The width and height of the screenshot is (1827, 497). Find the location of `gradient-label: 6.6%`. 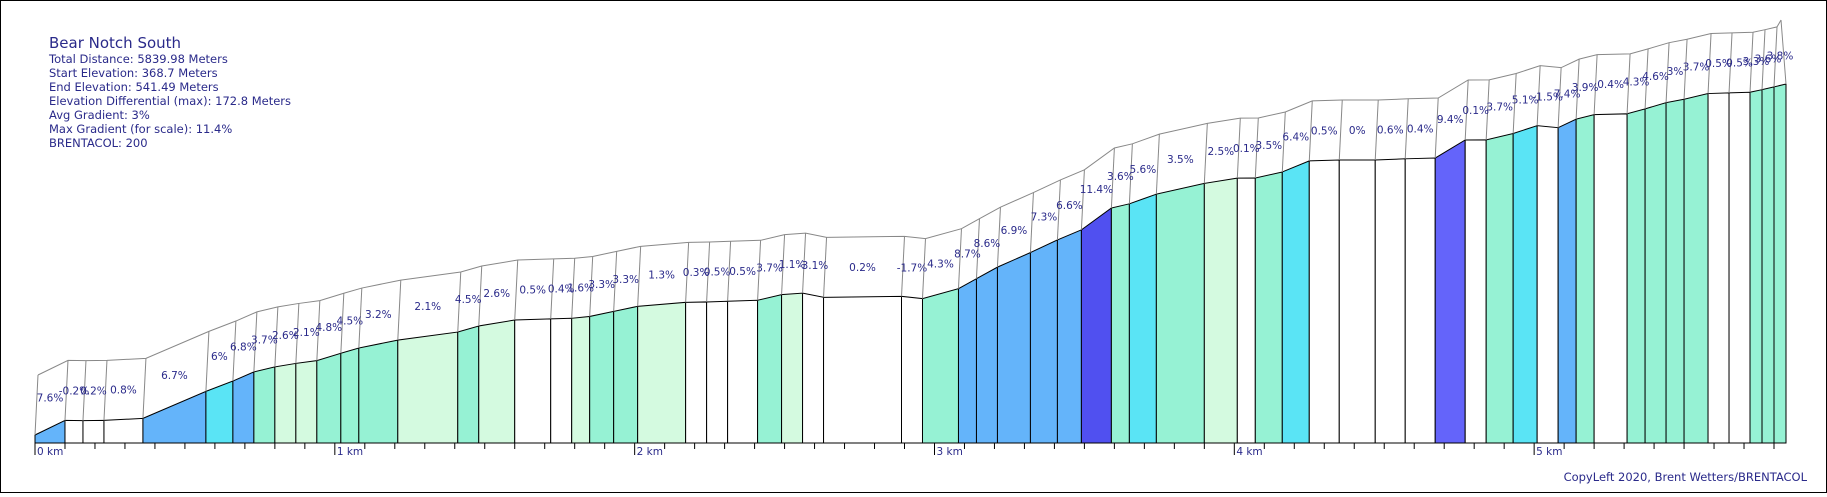

gradient-label: 6.6% is located at coordinates (1069, 206).